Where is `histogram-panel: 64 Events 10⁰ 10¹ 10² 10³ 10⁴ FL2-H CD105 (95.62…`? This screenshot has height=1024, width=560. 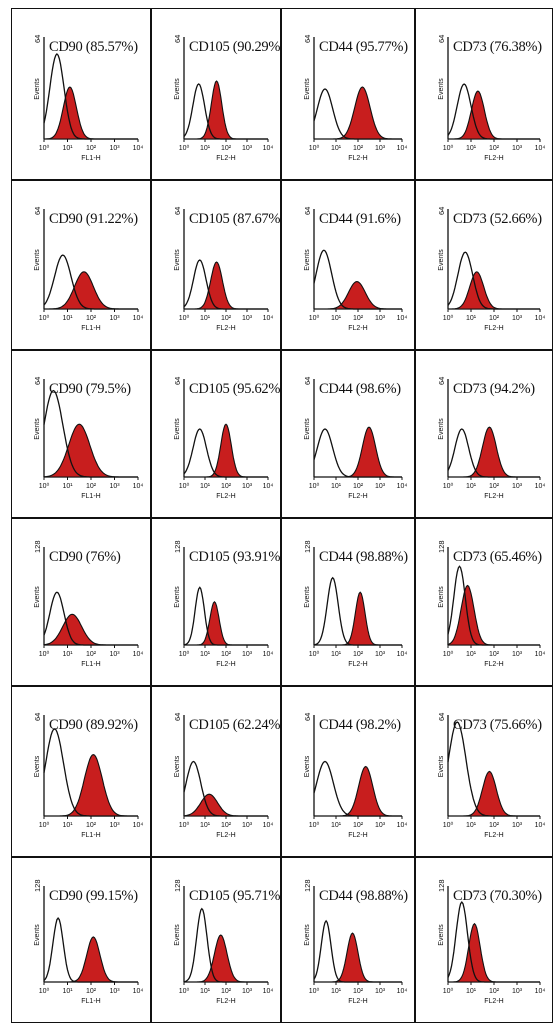
histogram-panel: 64 Events 10⁰ 10¹ 10² 10³ 10⁴ FL2-H CD105 (95.62… is located at coordinates (218, 434).